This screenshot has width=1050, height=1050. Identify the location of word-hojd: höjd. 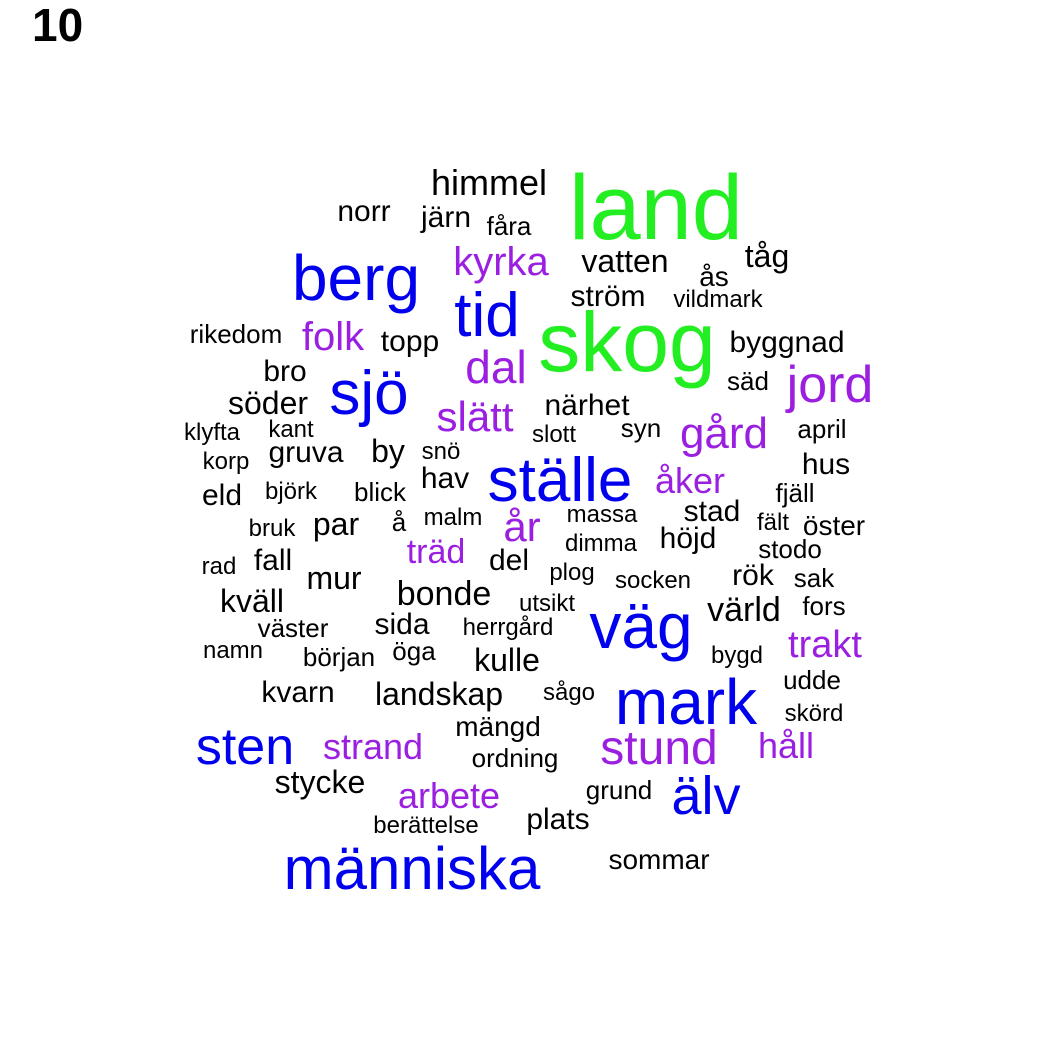
(688, 538).